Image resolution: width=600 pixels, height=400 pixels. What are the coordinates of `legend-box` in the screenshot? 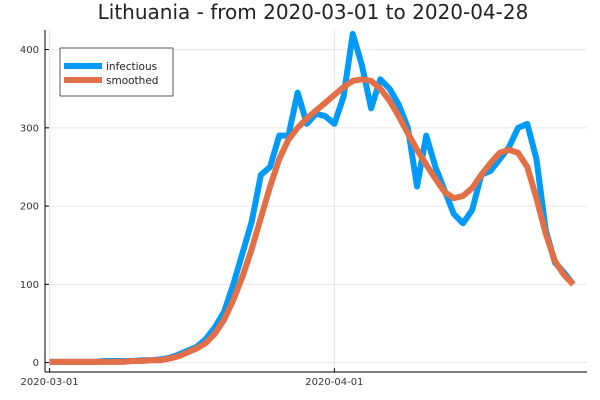 It's located at (116, 72).